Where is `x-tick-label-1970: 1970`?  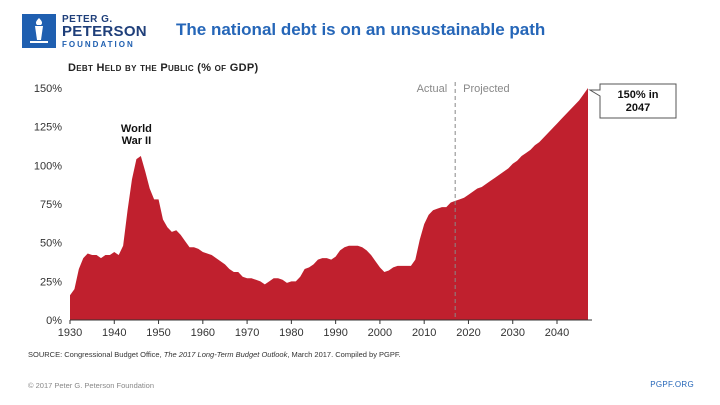 x-tick-label-1970: 1970 is located at coordinates (247, 333).